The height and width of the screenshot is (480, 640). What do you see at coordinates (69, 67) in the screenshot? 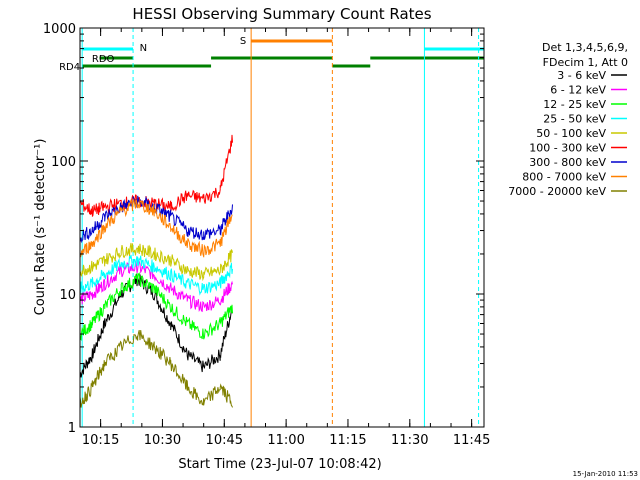
I see `annotation-label: RD4` at bounding box center [69, 67].